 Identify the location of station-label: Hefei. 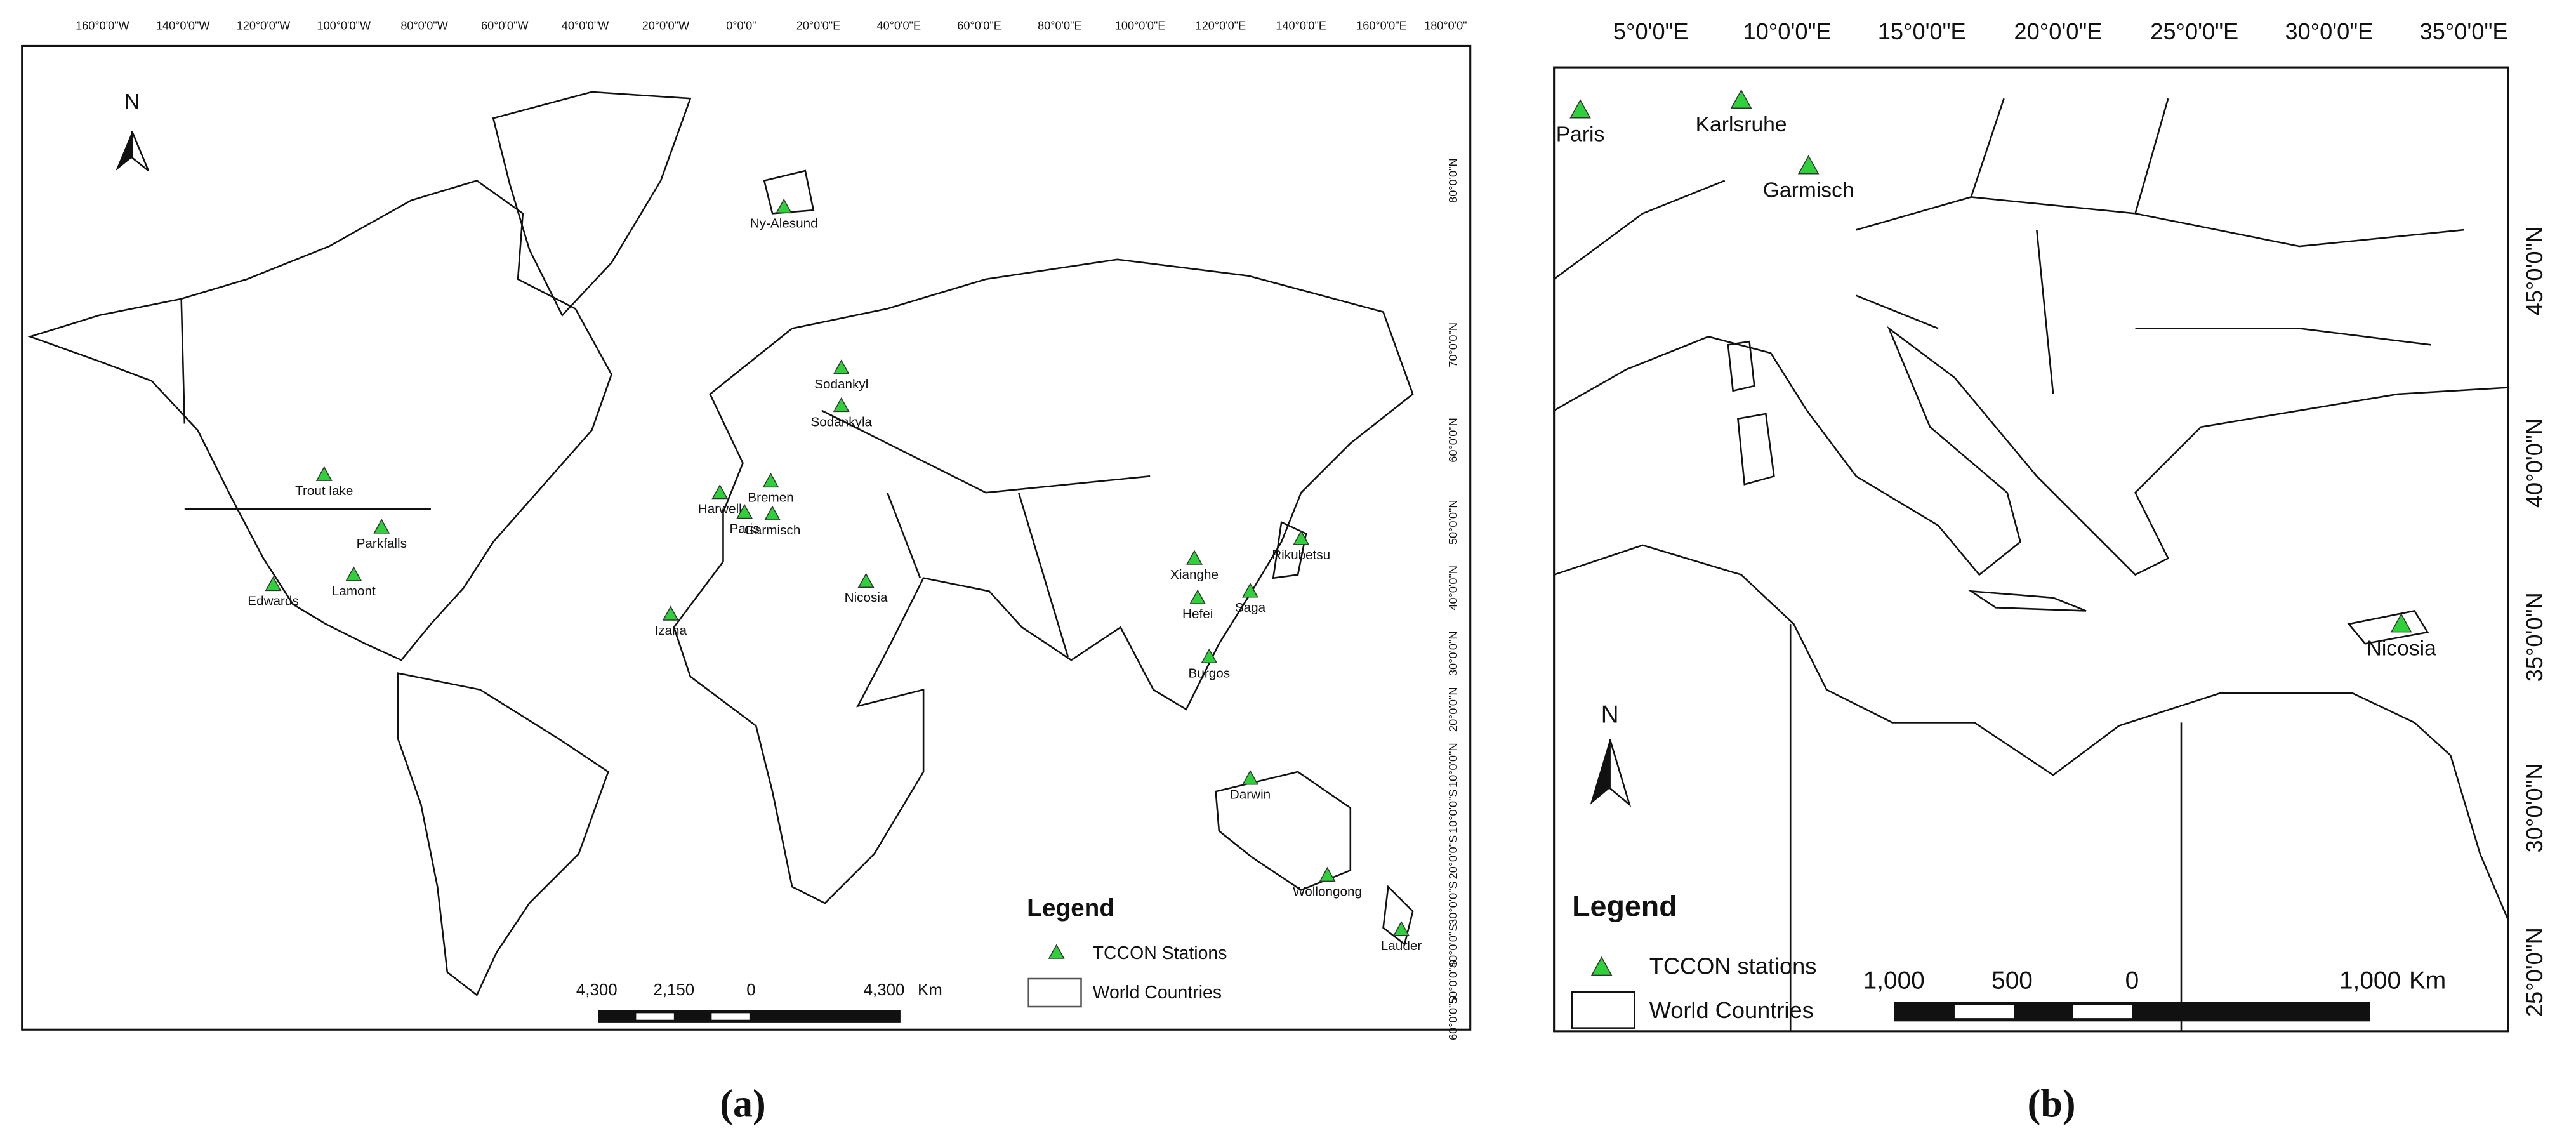
(1197, 614).